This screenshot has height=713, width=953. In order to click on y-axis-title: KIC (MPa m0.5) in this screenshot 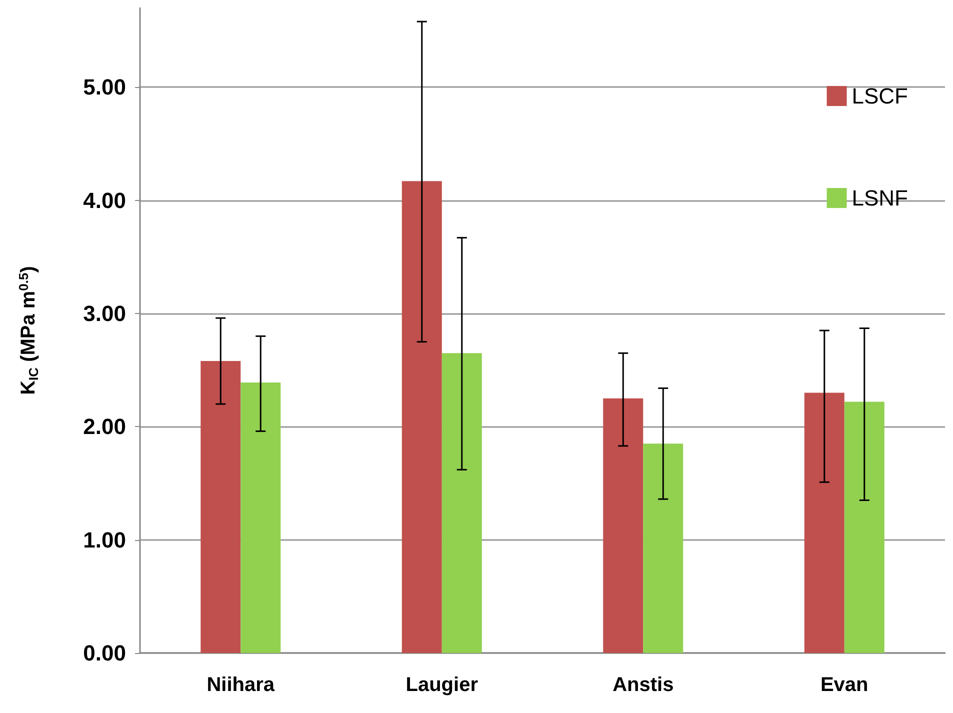, I will do `click(28, 330)`.